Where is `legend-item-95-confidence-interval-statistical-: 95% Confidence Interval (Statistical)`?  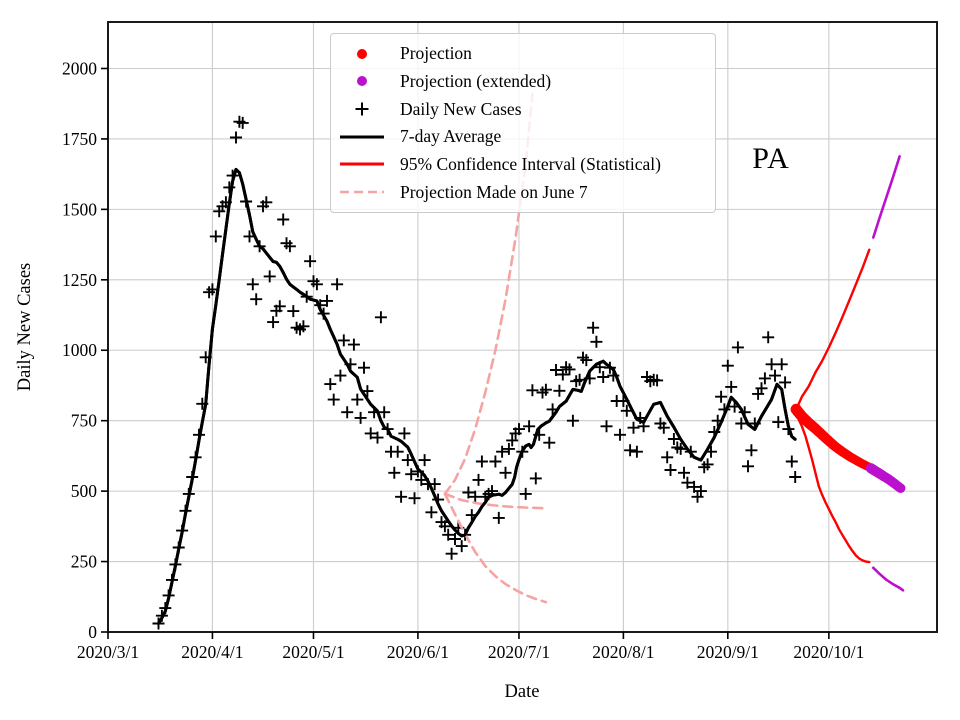
legend-item-95-confidence-interval-statistical-: 95% Confidence Interval (Statistical) is located at coordinates (525, 164).